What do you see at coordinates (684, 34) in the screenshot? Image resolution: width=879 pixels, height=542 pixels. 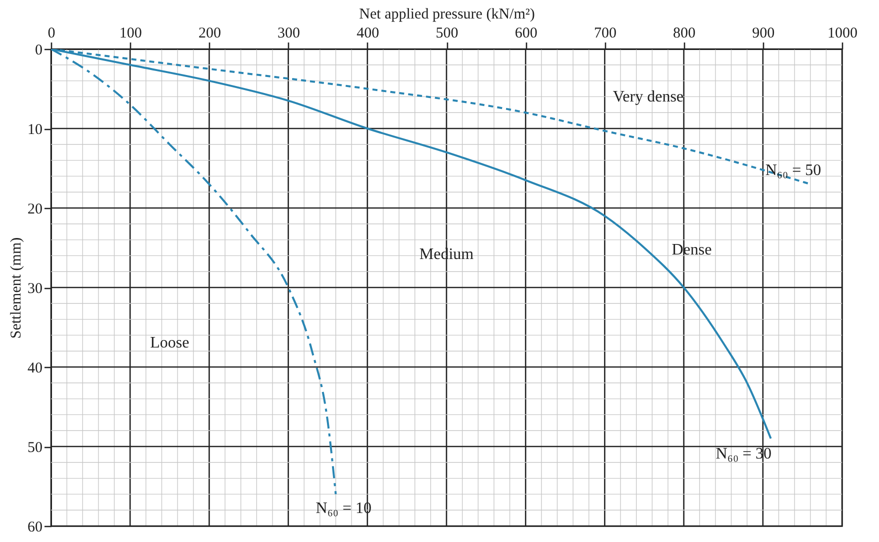 I see `x-tick-label: 800` at bounding box center [684, 34].